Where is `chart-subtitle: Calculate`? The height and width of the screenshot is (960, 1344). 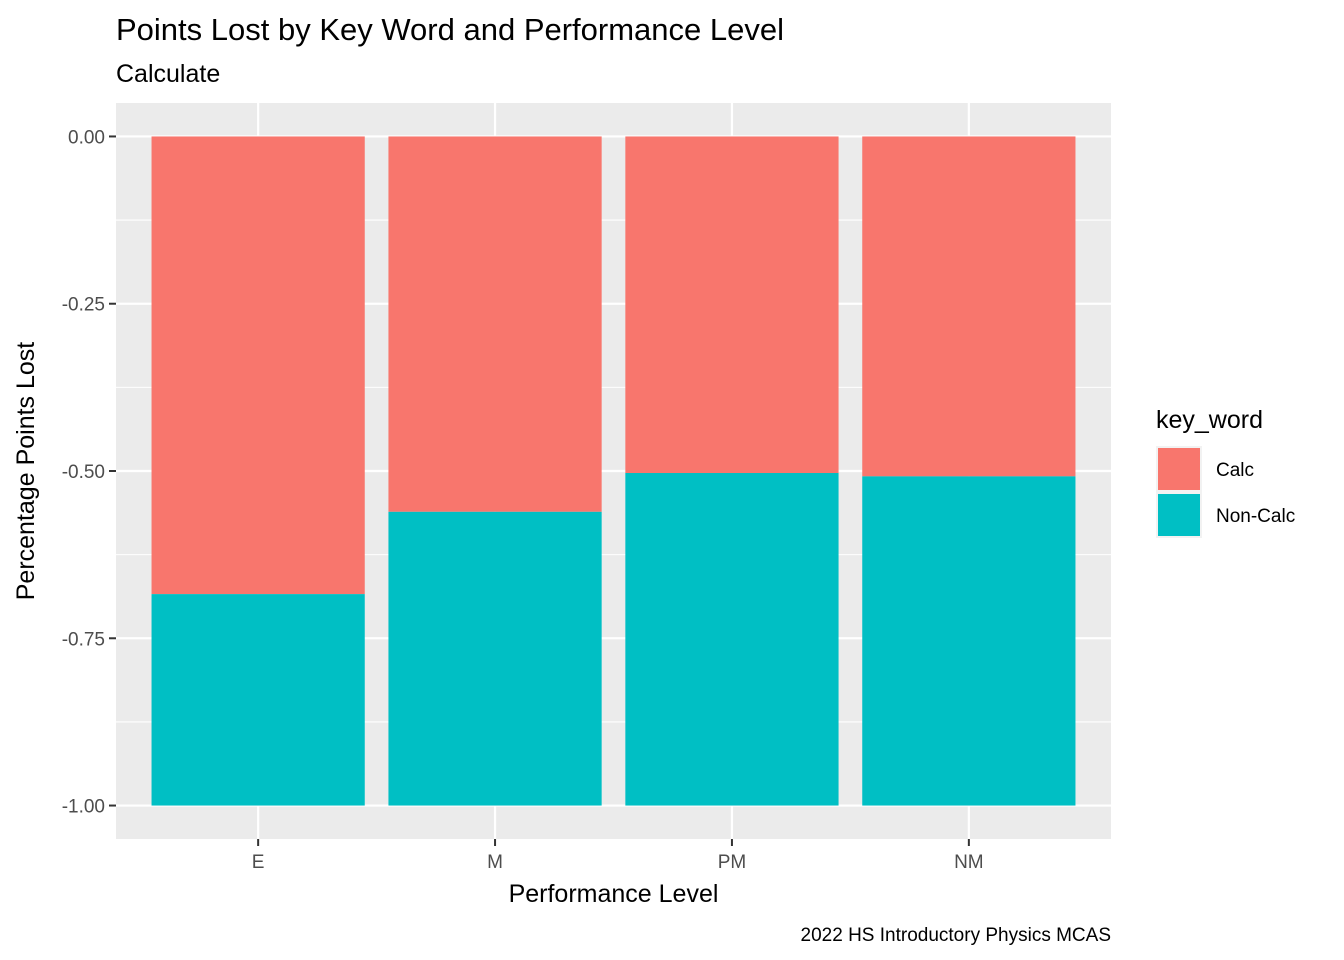 chart-subtitle: Calculate is located at coordinates (168, 74).